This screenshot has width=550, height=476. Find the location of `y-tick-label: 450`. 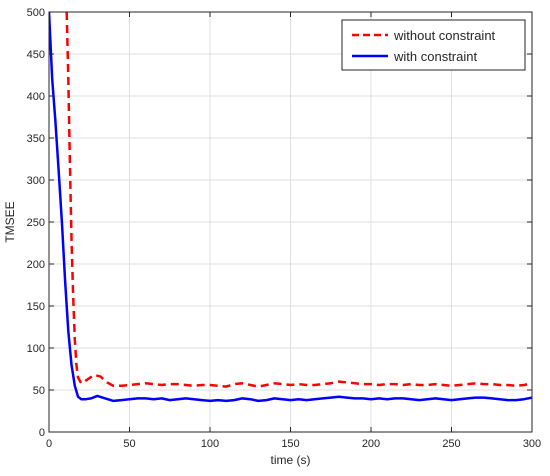

y-tick-label: 450 is located at coordinates (36, 55).